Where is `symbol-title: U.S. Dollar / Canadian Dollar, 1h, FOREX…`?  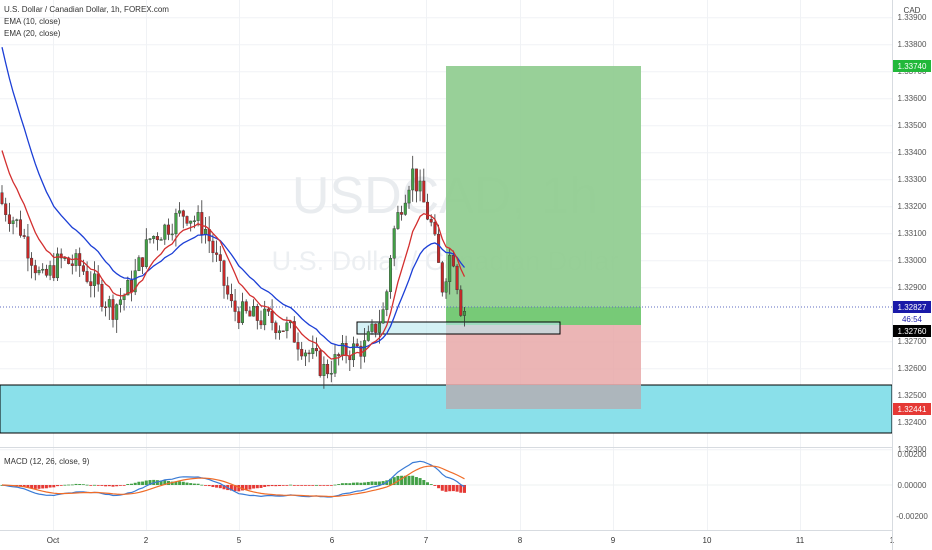
symbol-title: U.S. Dollar / Canadian Dollar, 1h, FOREX… is located at coordinates (86, 9).